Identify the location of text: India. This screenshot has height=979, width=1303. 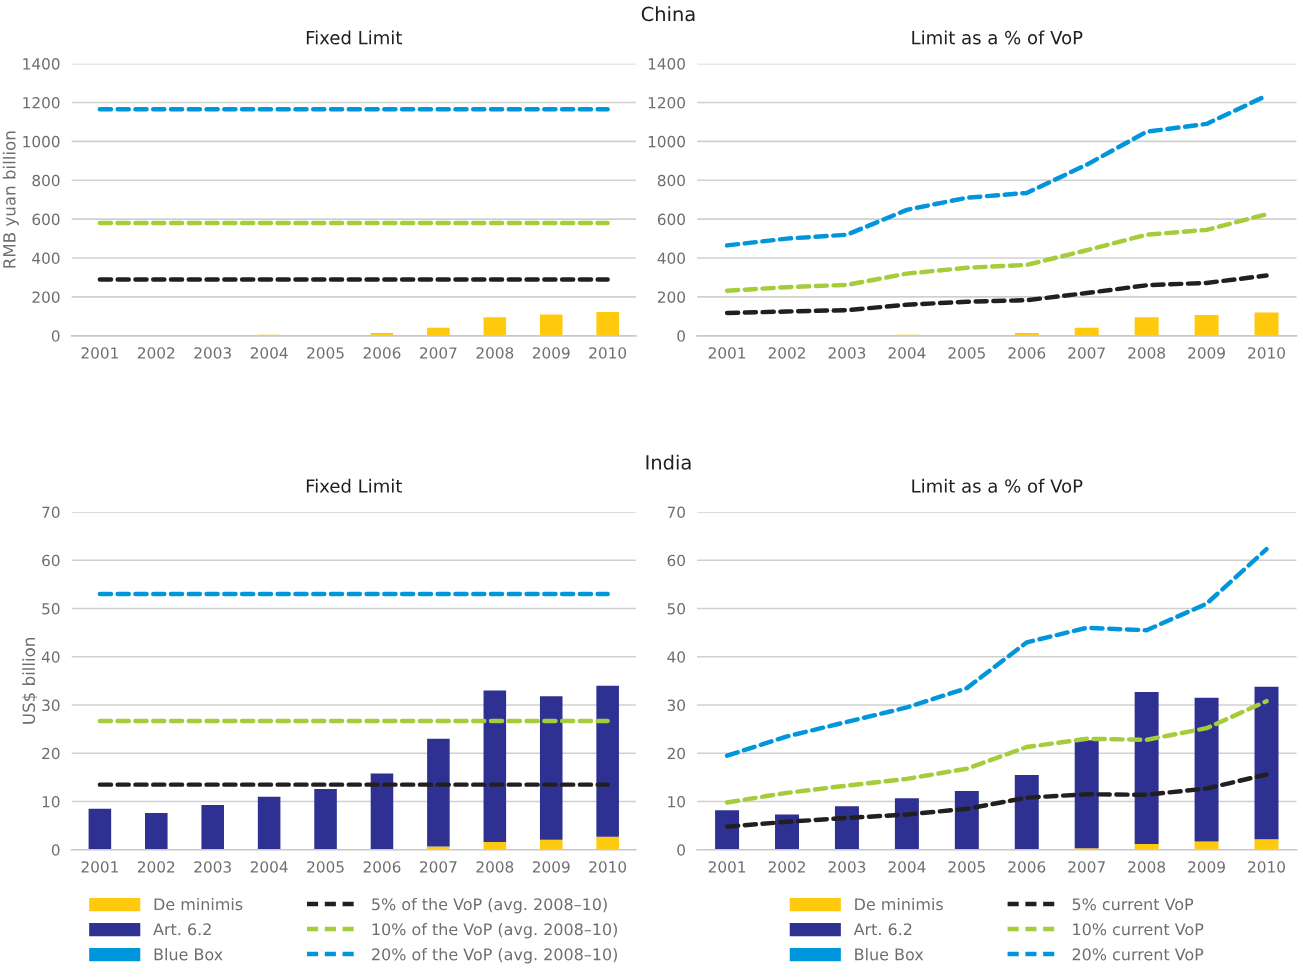
(668, 462).